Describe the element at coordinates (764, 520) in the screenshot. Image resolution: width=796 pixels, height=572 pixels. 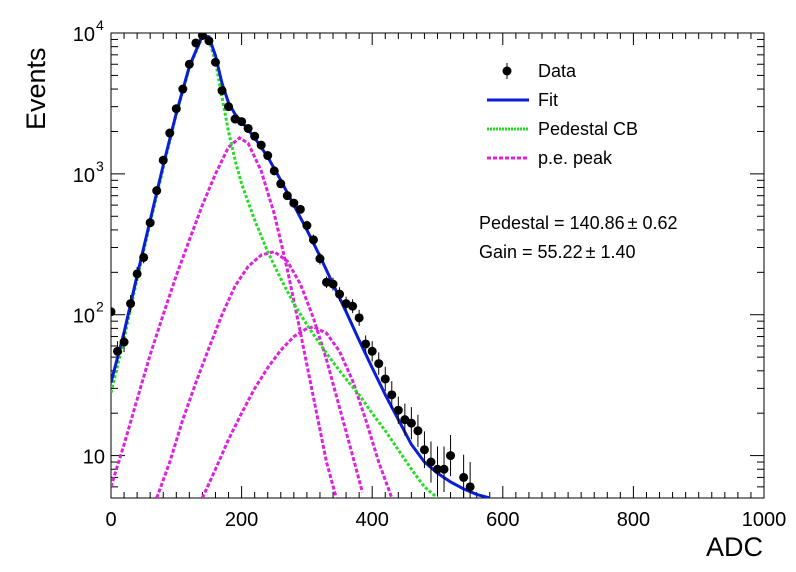
I see `x-tick-label: 1000` at that location.